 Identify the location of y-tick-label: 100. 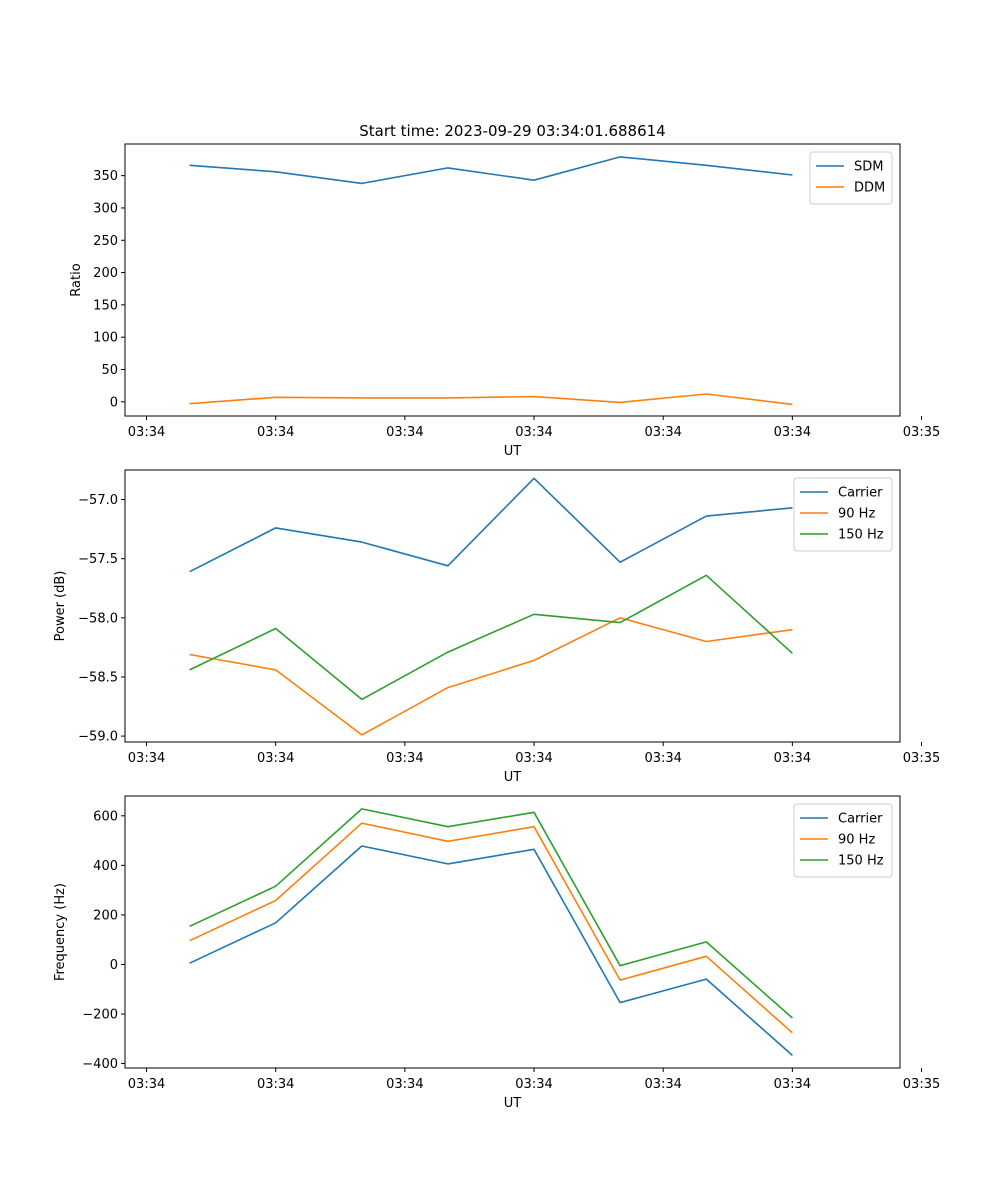
(105, 338).